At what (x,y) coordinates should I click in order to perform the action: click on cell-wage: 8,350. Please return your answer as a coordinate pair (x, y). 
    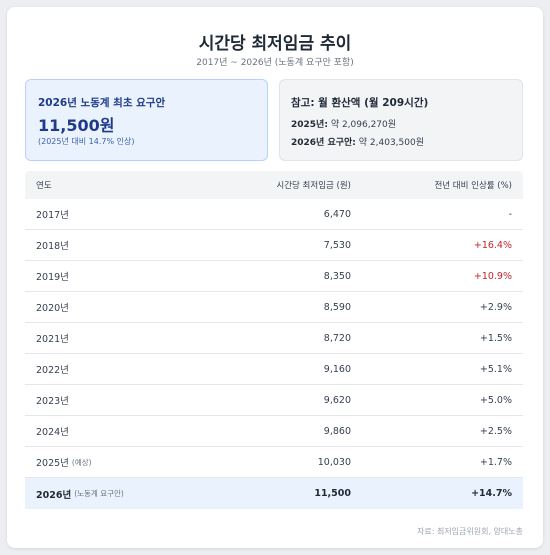
    Looking at the image, I should click on (337, 276).